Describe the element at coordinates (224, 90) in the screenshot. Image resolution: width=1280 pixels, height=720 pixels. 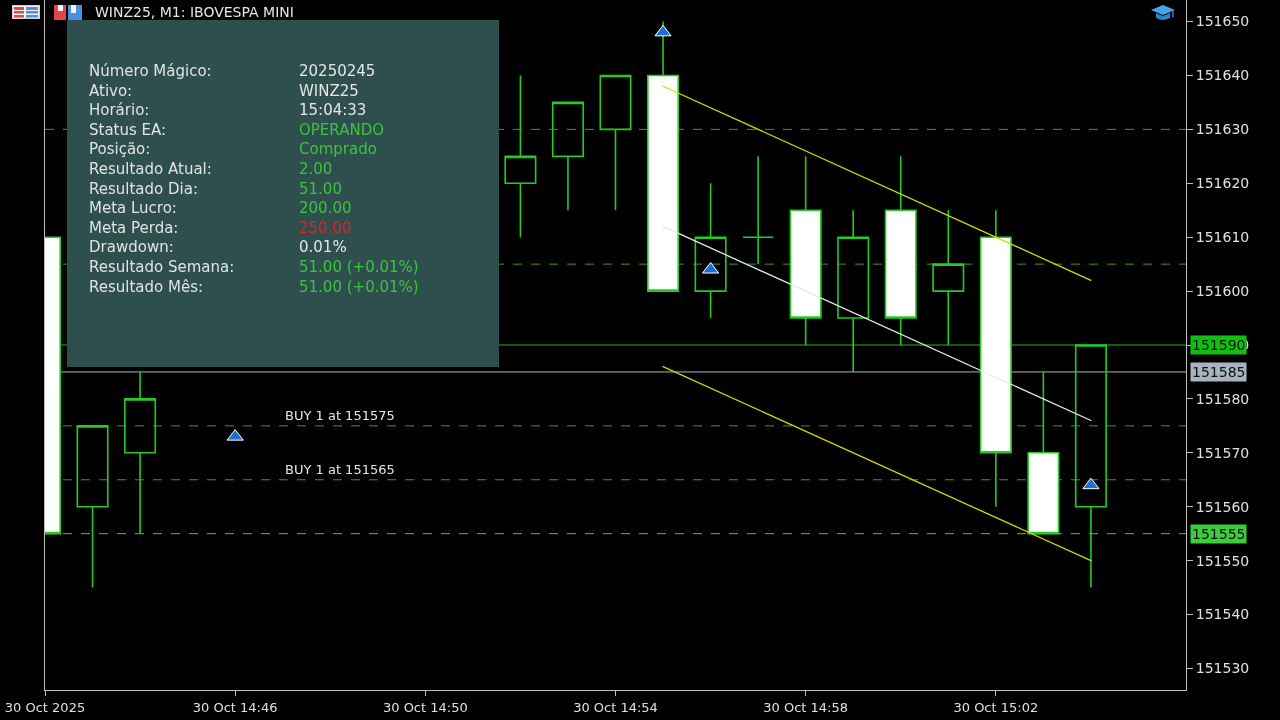
I see `text: Ativo: WINZ25` at that location.